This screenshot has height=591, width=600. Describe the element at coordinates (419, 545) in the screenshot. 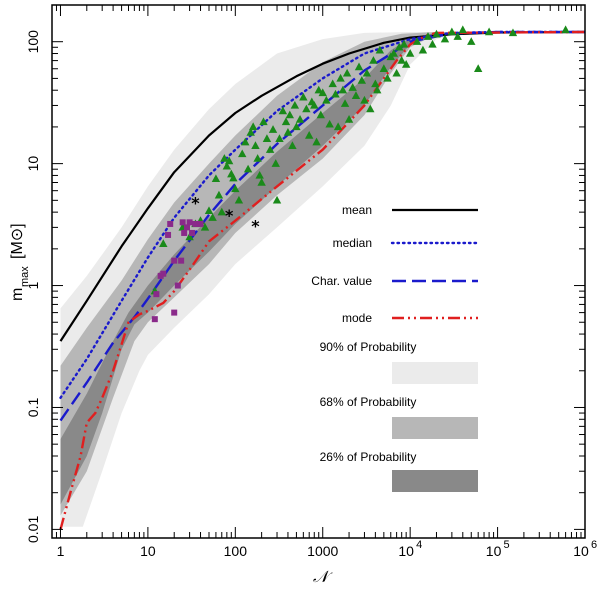

I see `x-tick-exponent: 4` at that location.